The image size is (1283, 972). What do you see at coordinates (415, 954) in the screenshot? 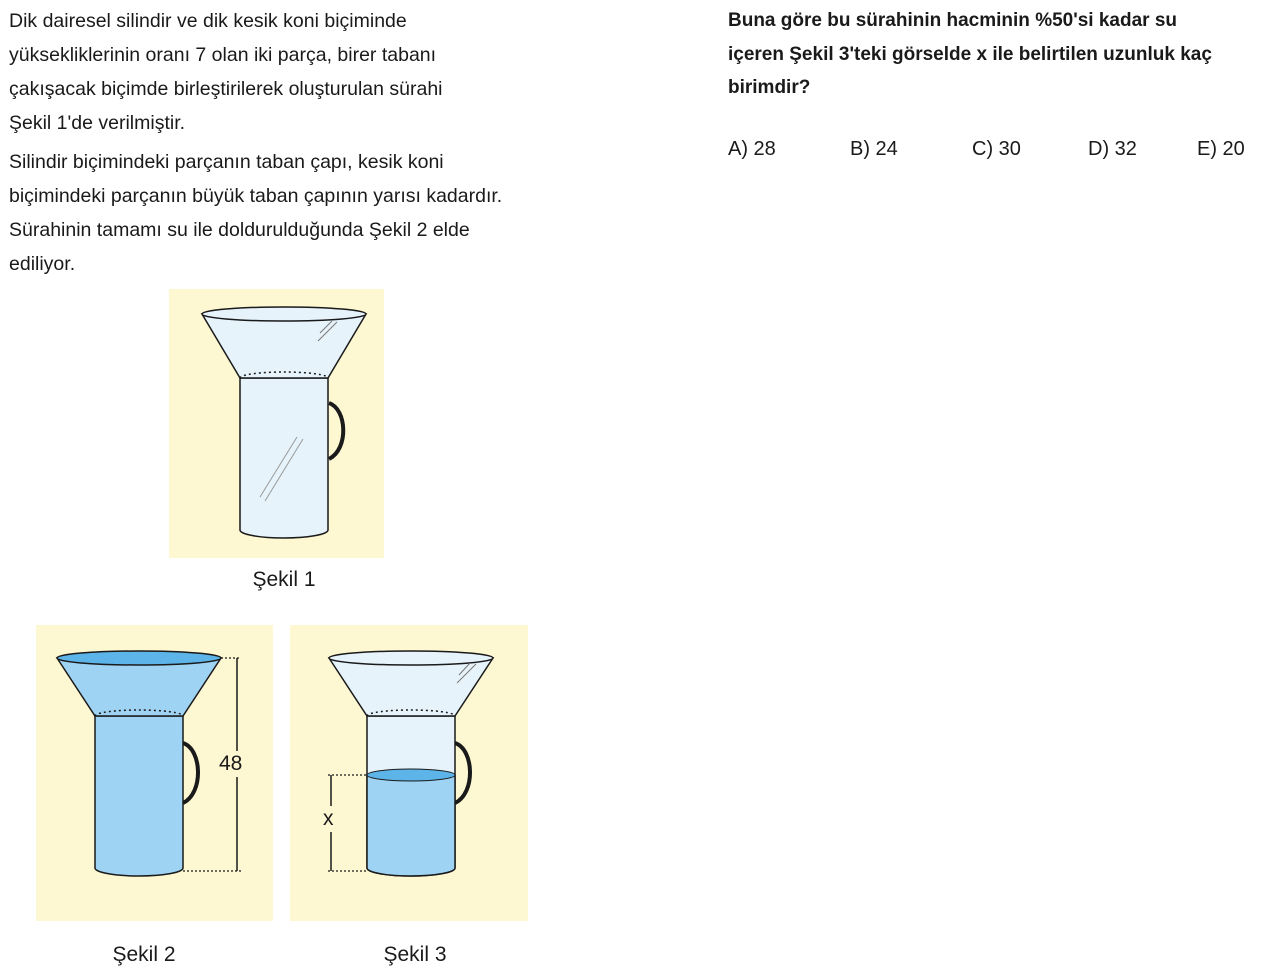
I see `figure-3-caption: Şekil 3` at bounding box center [415, 954].